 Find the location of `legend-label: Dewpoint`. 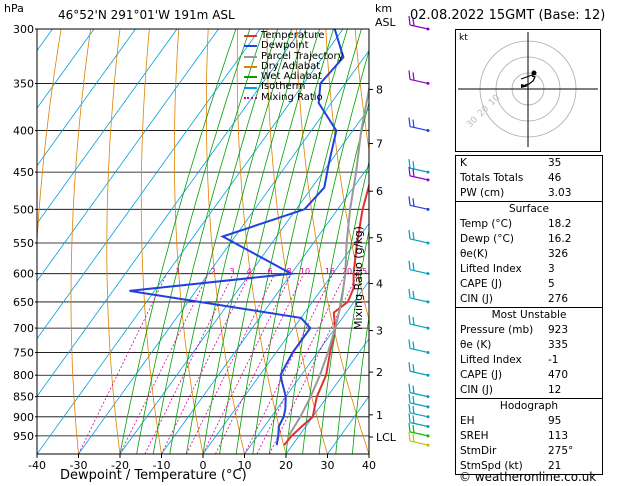

legend-label: Dewpoint is located at coordinates (285, 46).